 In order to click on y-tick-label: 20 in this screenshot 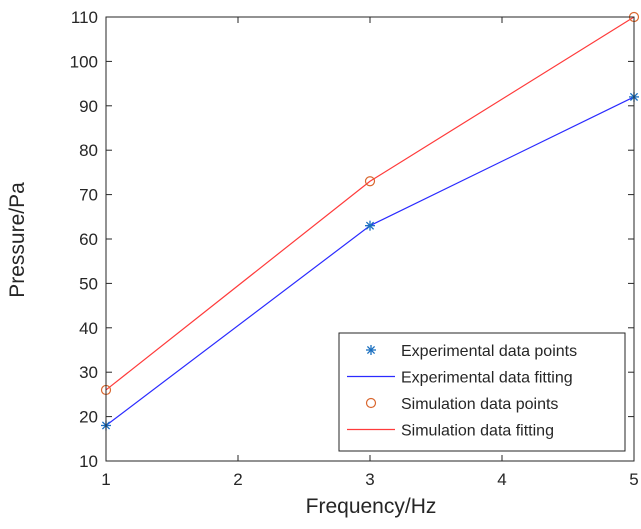, I will do `click(88, 417)`.